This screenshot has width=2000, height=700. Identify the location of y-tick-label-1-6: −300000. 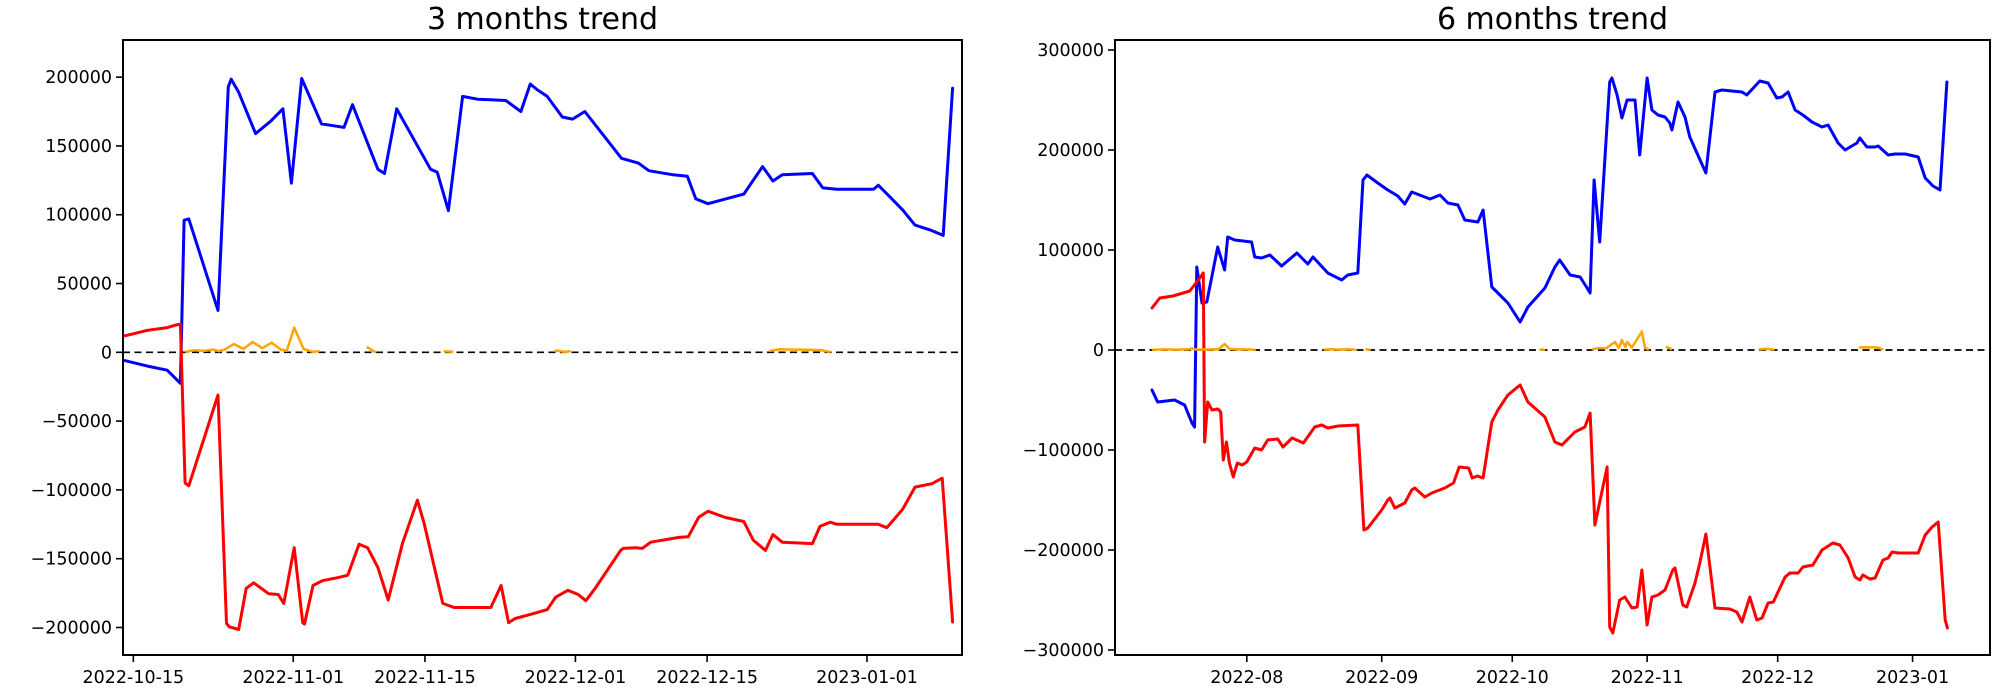
(1063, 651).